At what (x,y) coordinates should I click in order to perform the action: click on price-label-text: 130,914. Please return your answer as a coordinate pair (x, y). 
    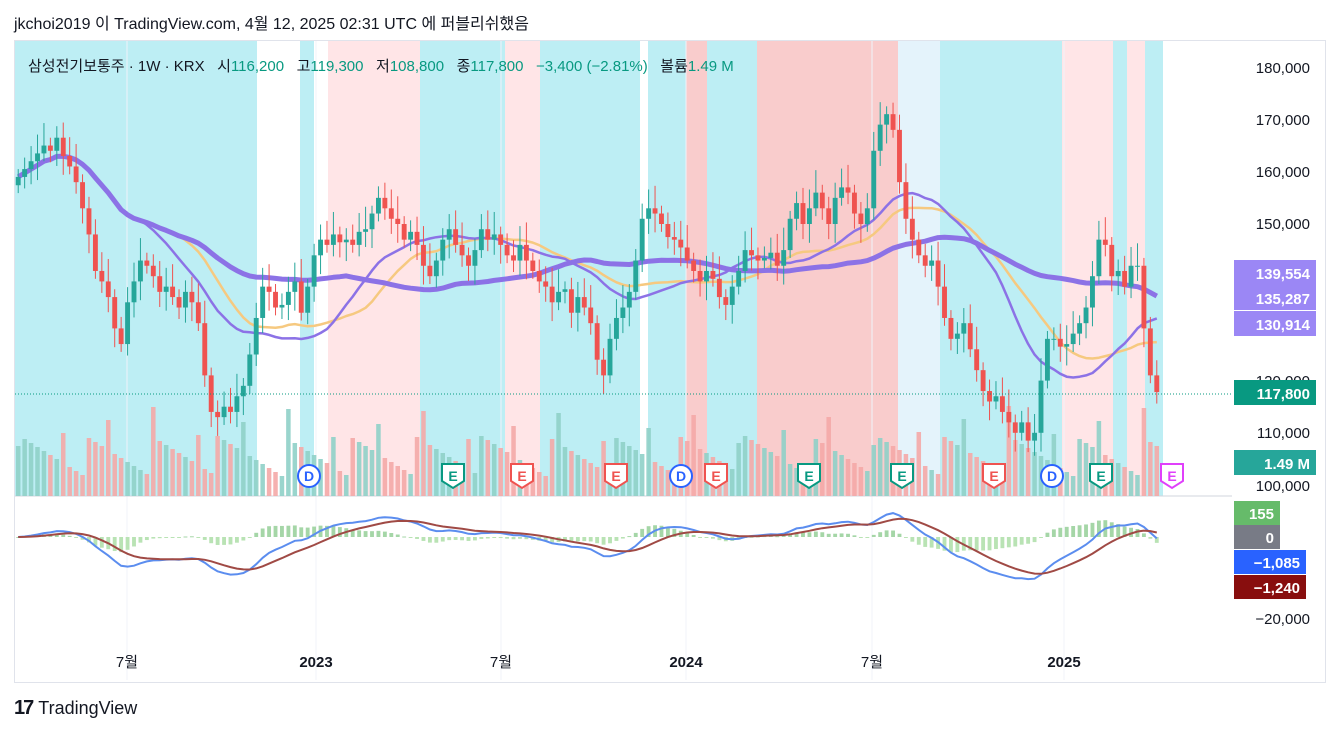
    Looking at the image, I should click on (1283, 325).